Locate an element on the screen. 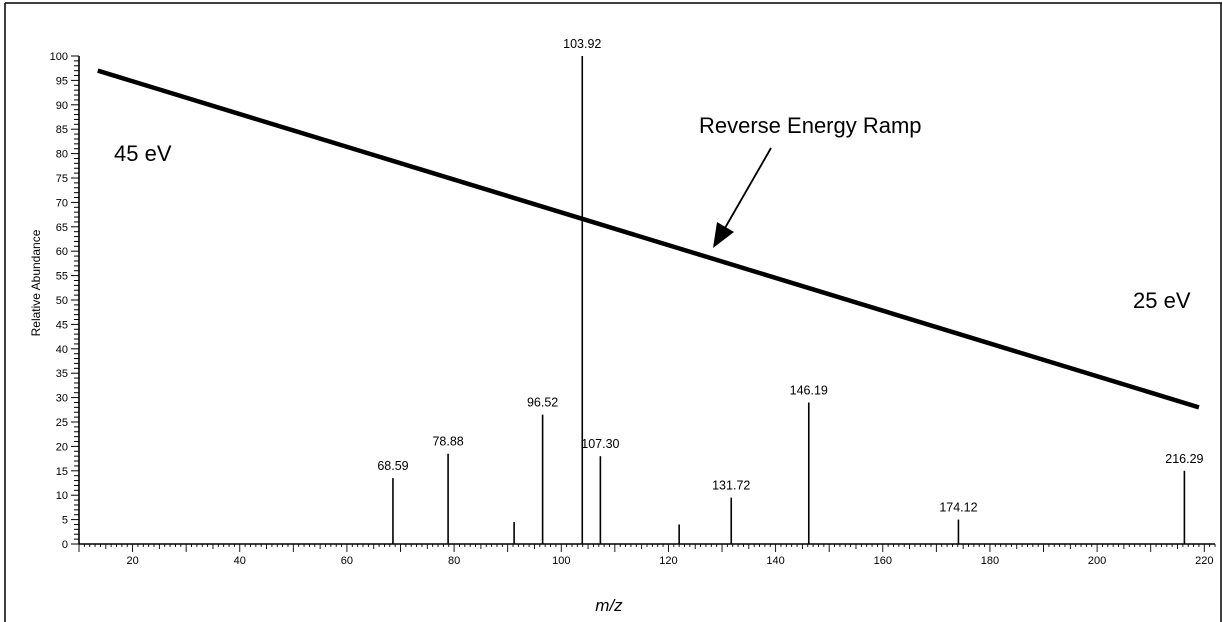 Image resolution: width=1222 pixels, height=622 pixels. x-tick-label: 180 is located at coordinates (990, 561).